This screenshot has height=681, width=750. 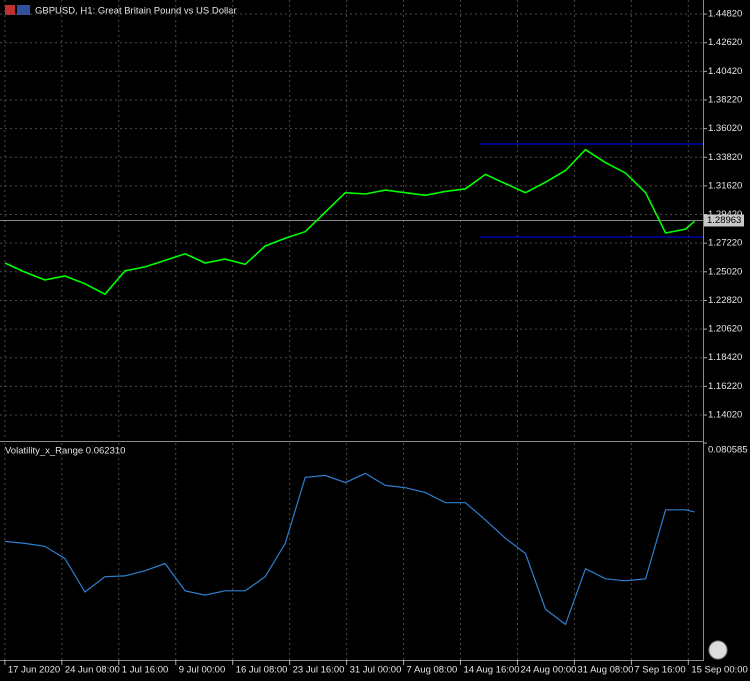 What do you see at coordinates (725, 14) in the screenshot?
I see `y-tick-label: 1.44820` at bounding box center [725, 14].